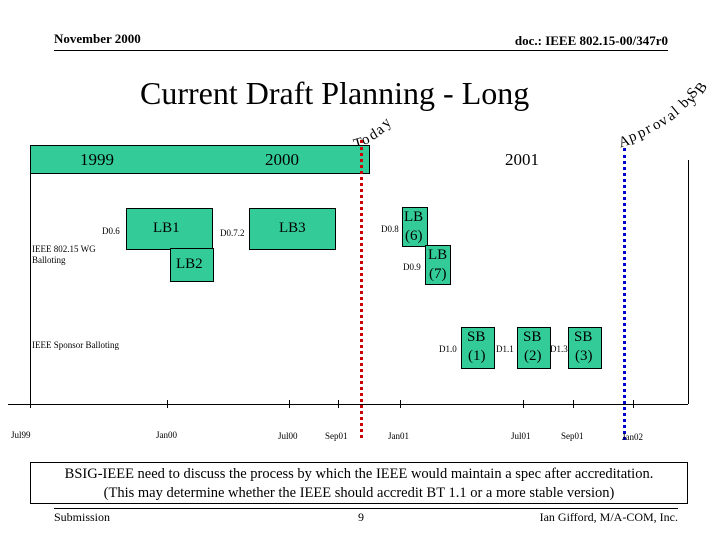  What do you see at coordinates (559, 349) in the screenshot?
I see `draft-d13: D1.3` at bounding box center [559, 349].